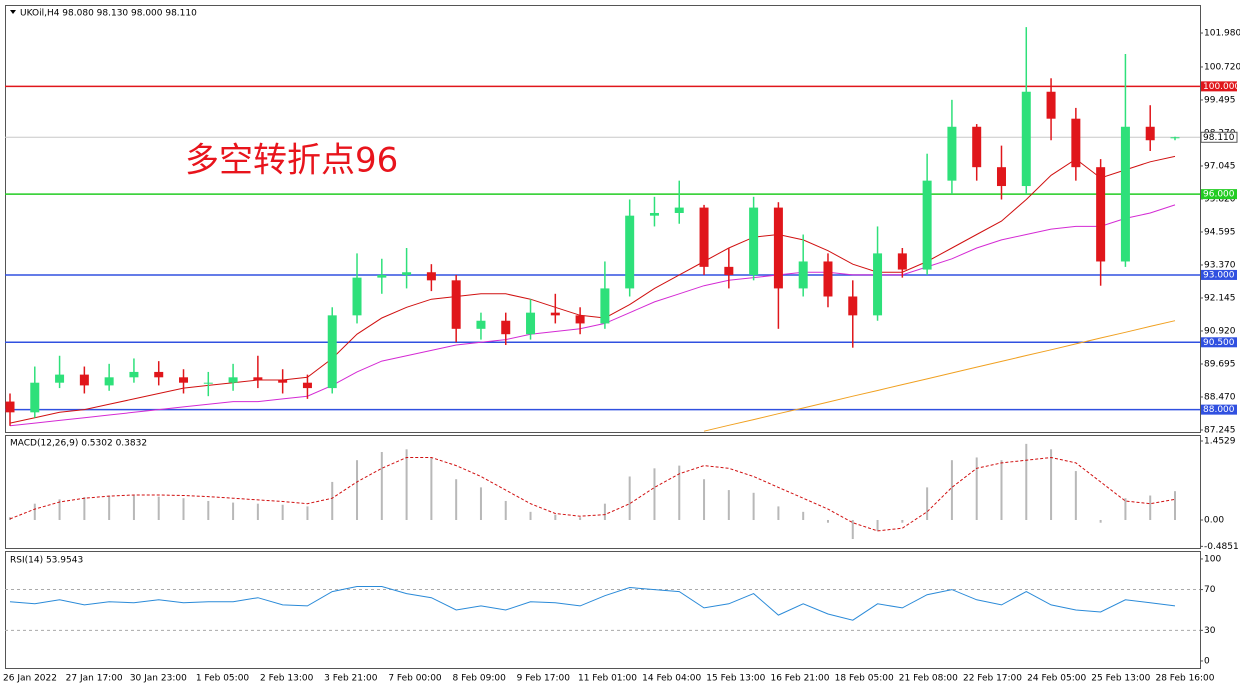 The image size is (1240, 691). Describe the element at coordinates (992, 679) in the screenshot. I see `x-tick-label: 22 Feb 17:00` at that location.